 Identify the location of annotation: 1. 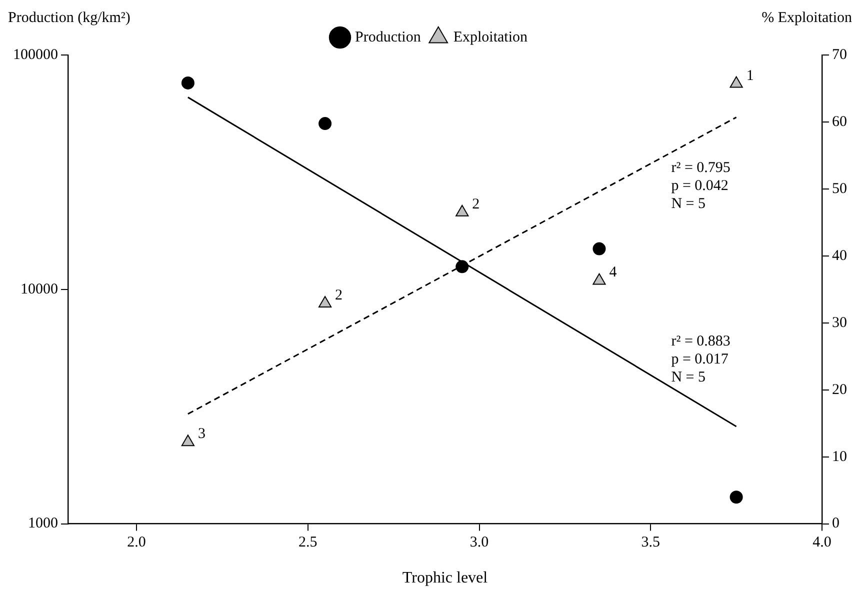
(750, 76).